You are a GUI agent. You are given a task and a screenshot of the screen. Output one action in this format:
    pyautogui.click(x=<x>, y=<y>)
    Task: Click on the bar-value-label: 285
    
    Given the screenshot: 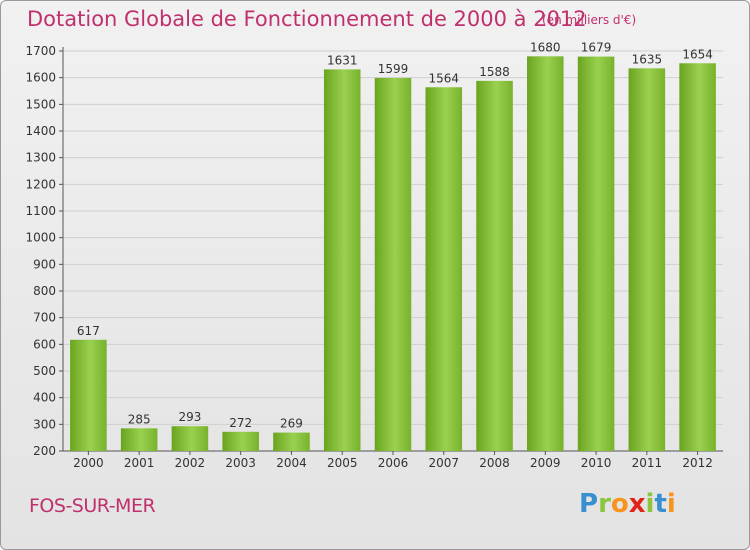 What is the action you would take?
    pyautogui.click(x=139, y=419)
    